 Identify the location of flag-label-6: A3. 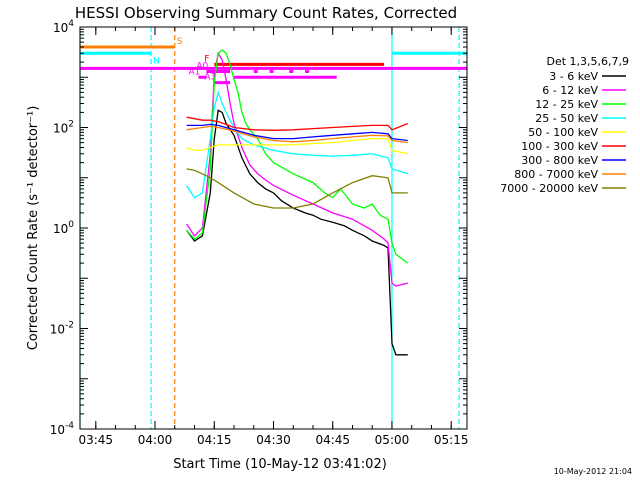
(210, 78).